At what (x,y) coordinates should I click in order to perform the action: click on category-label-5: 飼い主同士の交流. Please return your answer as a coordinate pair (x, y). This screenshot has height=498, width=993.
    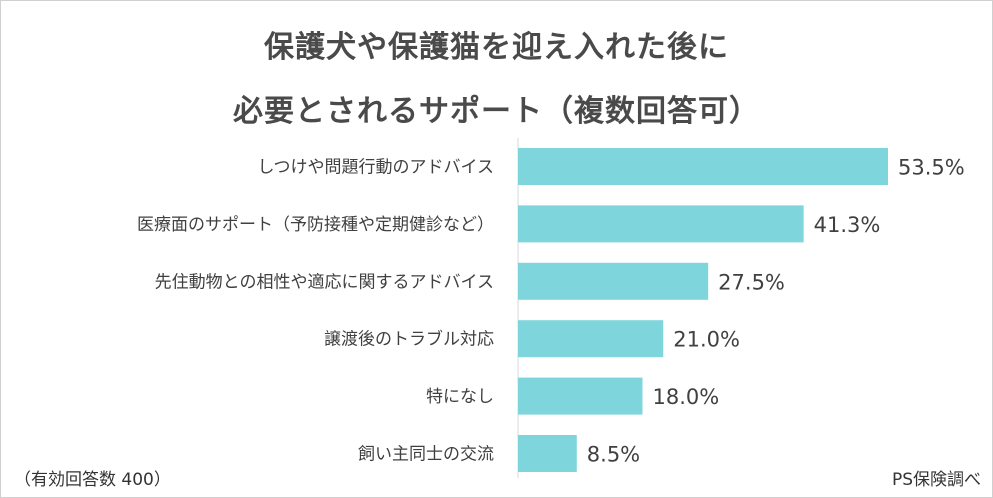
    Looking at the image, I should click on (426, 455).